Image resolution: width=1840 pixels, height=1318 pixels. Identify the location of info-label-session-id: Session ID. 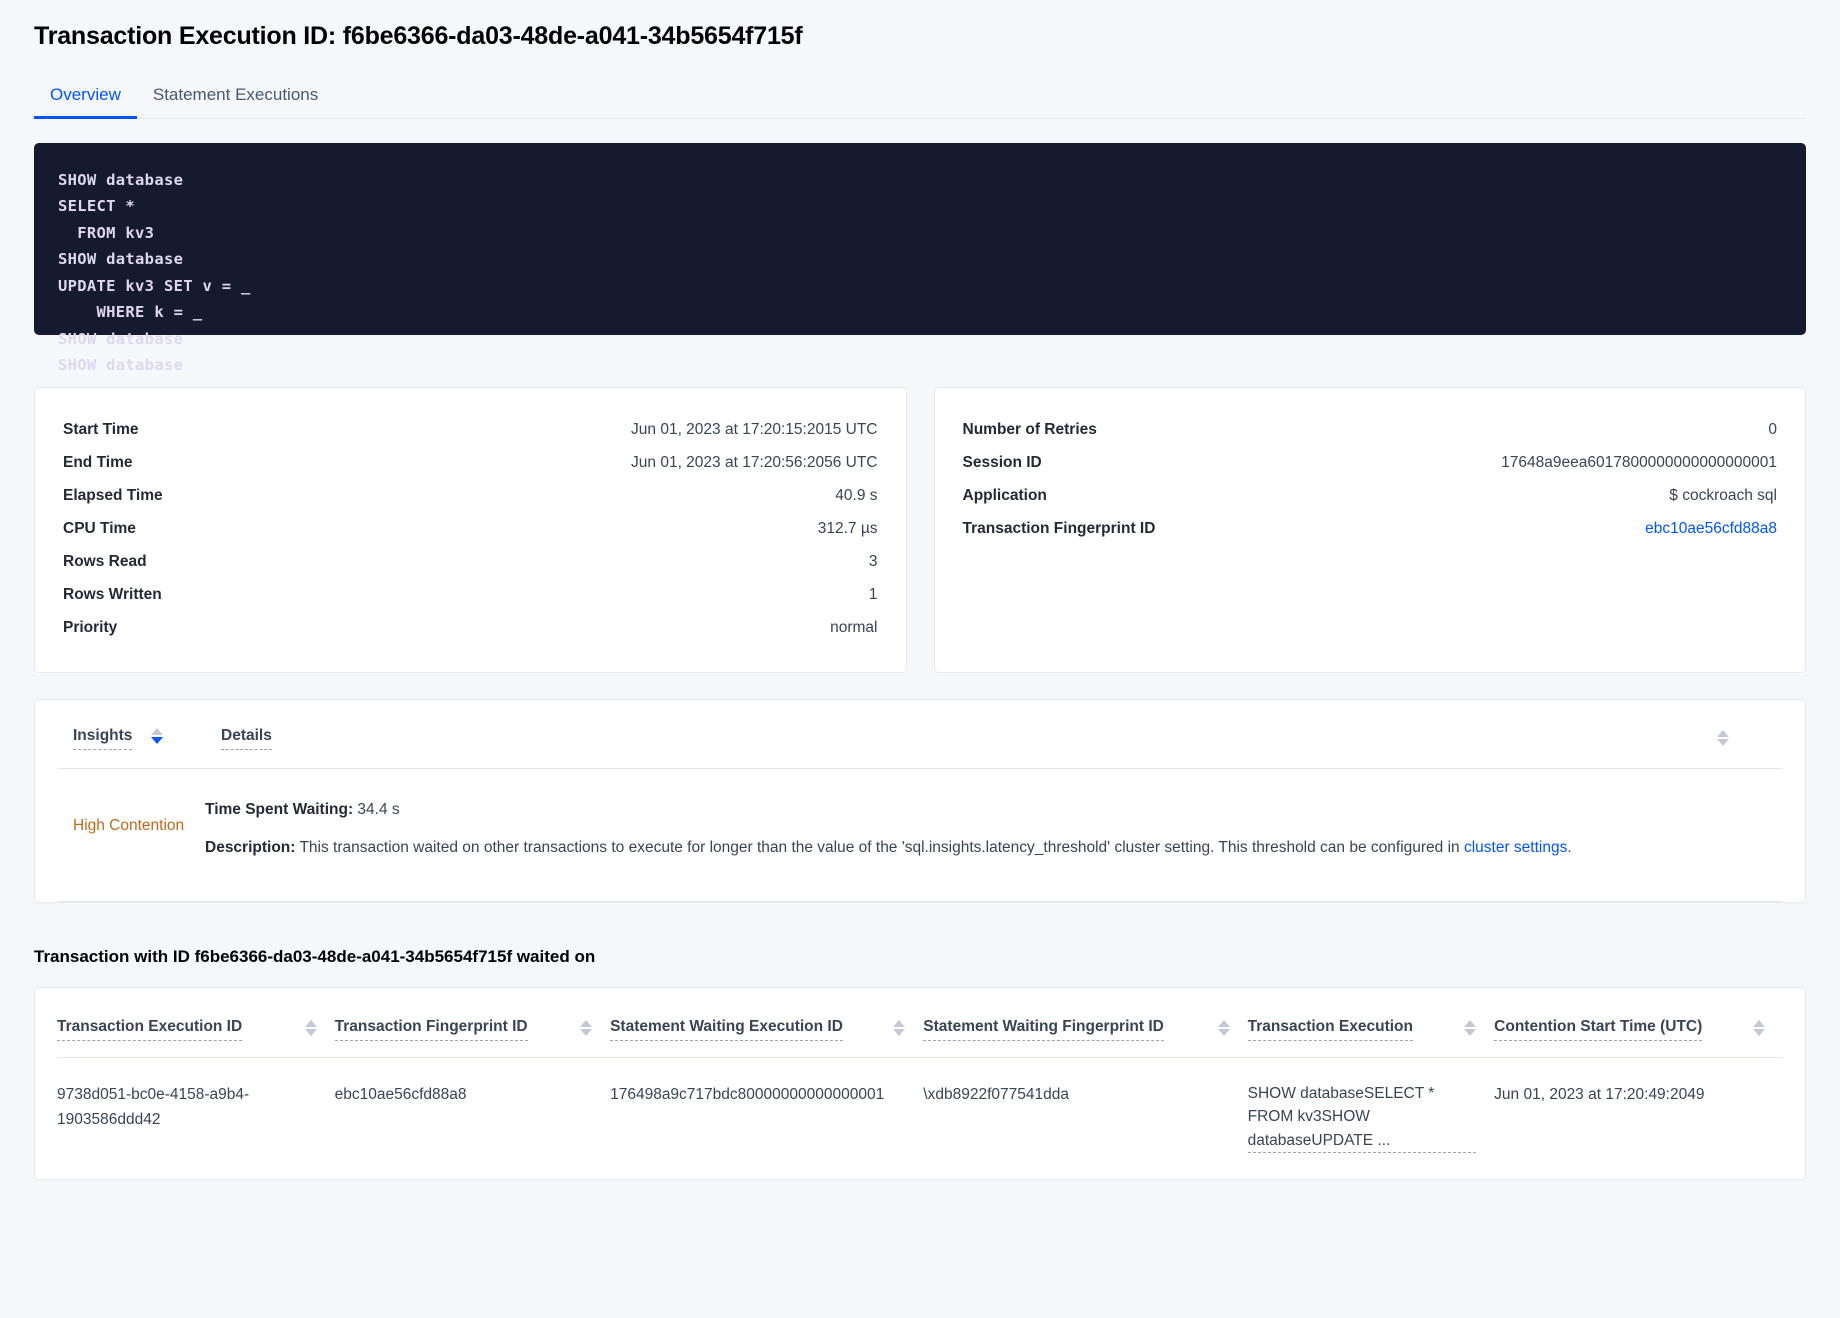
(1002, 462).